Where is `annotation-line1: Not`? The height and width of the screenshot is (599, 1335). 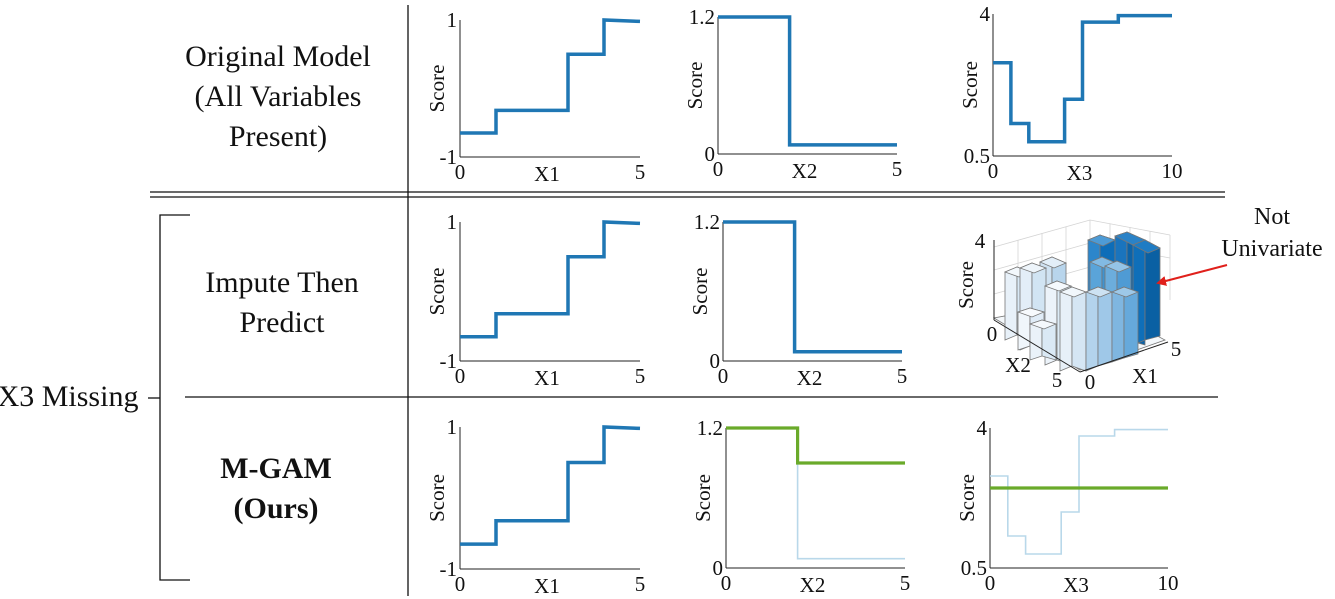 annotation-line1: Not is located at coordinates (1272, 217).